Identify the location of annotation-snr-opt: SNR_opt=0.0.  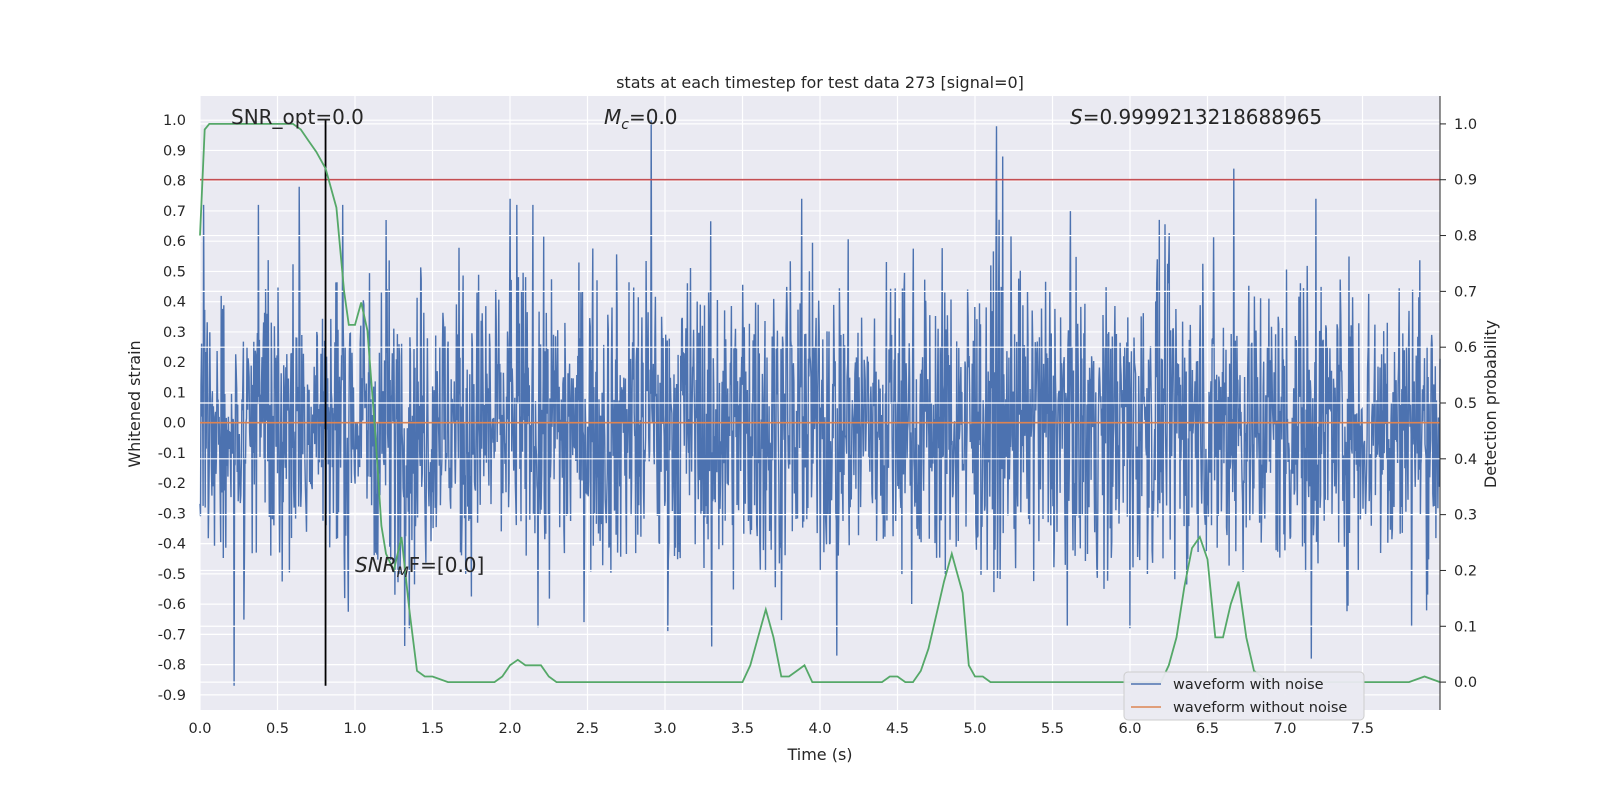
(297, 117).